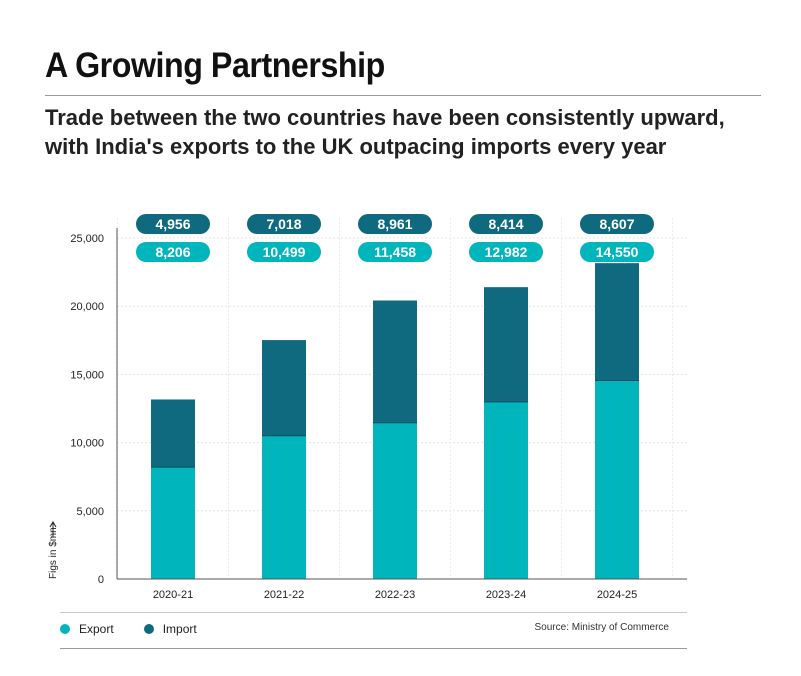 Image resolution: width=801 pixels, height=676 pixels. I want to click on export-value-label: 14,550, so click(617, 252).